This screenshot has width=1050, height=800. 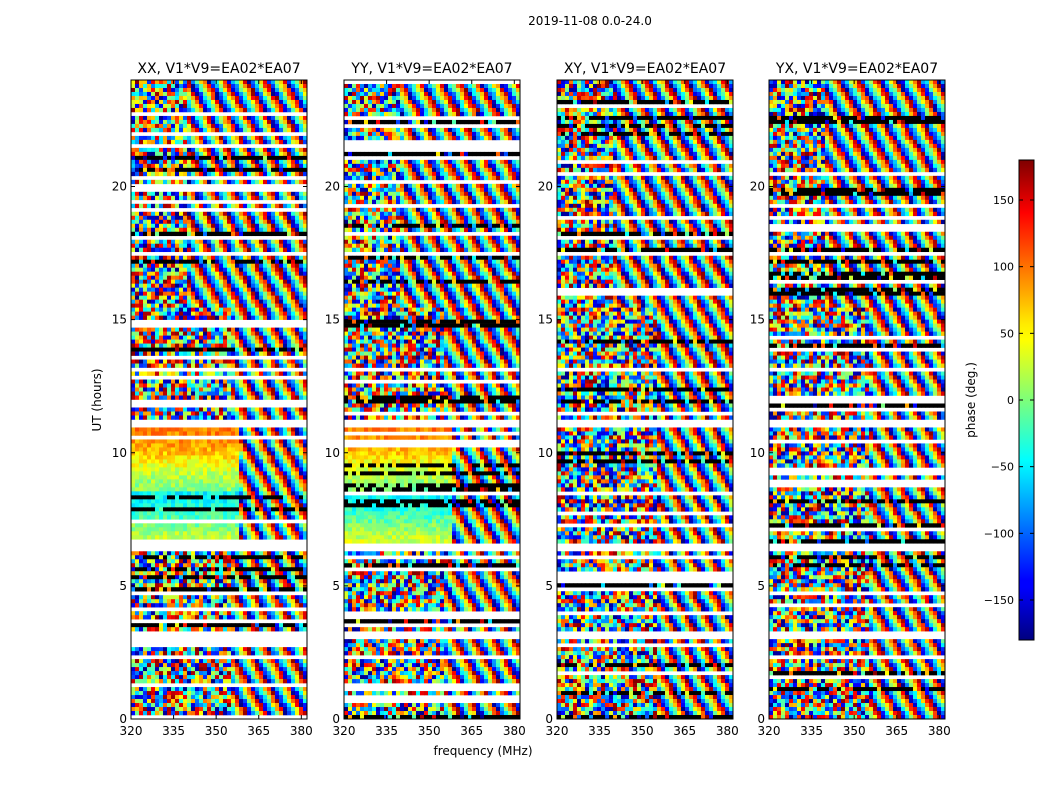 What do you see at coordinates (1003, 200) in the screenshot?
I see `colorbar-tick-label: 150` at bounding box center [1003, 200].